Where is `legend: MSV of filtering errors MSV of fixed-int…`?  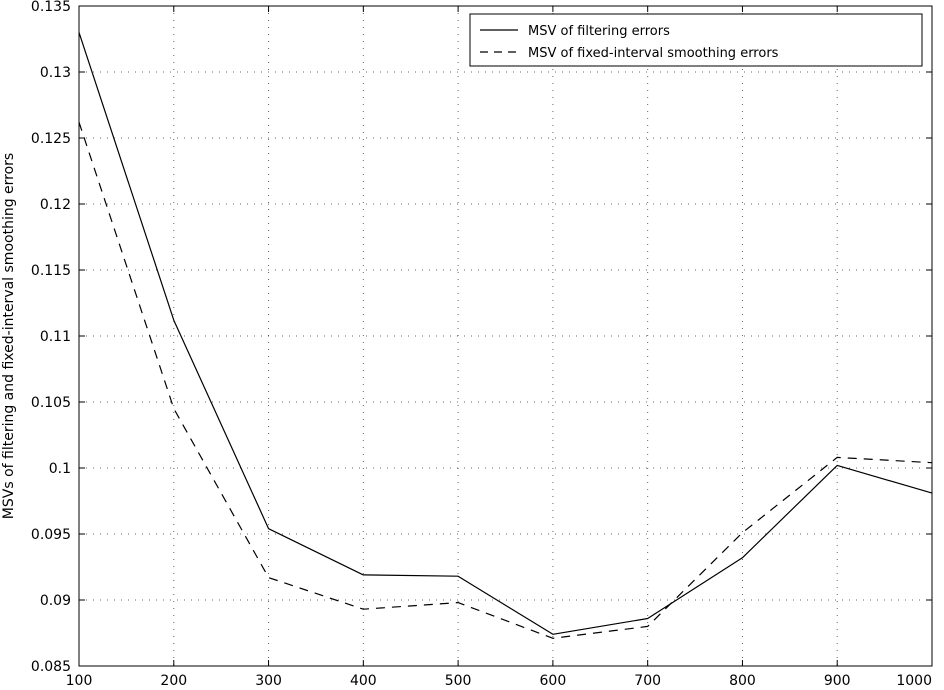 legend: MSV of filtering errors MSV of fixed-int… is located at coordinates (696, 40).